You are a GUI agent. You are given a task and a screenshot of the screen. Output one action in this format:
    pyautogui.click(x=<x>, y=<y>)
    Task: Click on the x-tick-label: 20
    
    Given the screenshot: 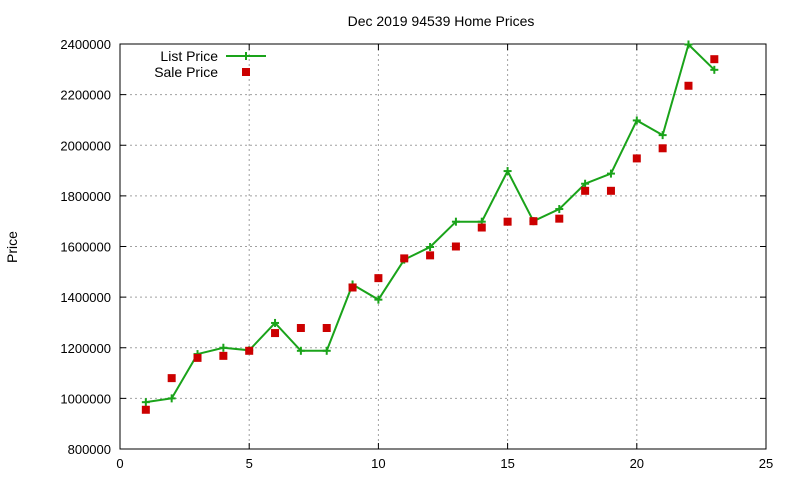 What is the action you would take?
    pyautogui.click(x=637, y=463)
    